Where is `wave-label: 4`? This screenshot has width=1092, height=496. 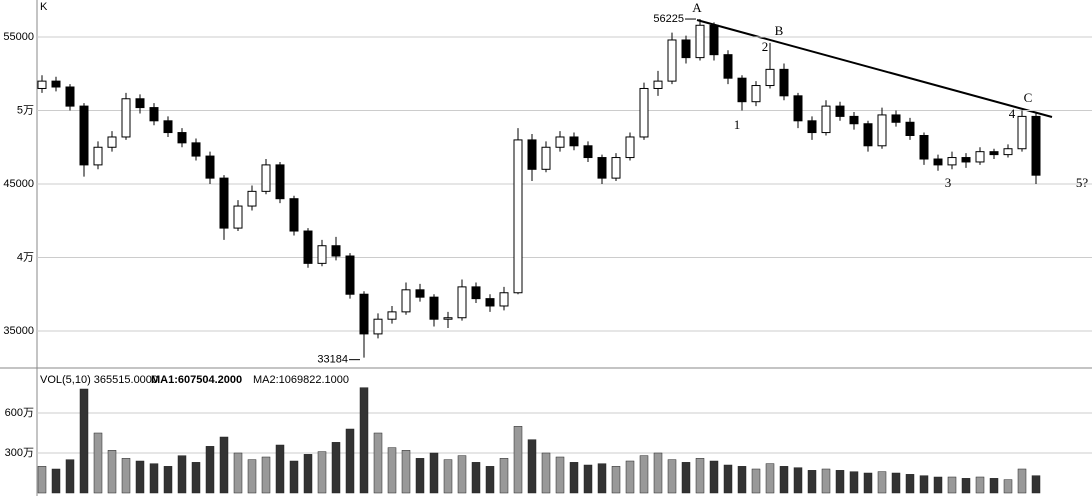
wave-label: 4 is located at coordinates (1012, 113).